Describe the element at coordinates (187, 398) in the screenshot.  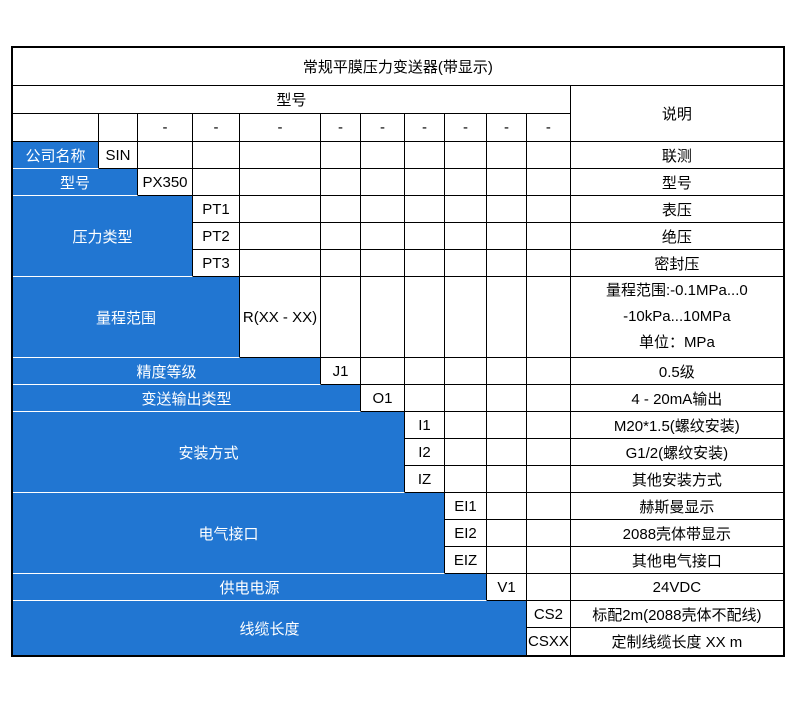
I see `row-label-output-type: 变送输出类型` at that location.